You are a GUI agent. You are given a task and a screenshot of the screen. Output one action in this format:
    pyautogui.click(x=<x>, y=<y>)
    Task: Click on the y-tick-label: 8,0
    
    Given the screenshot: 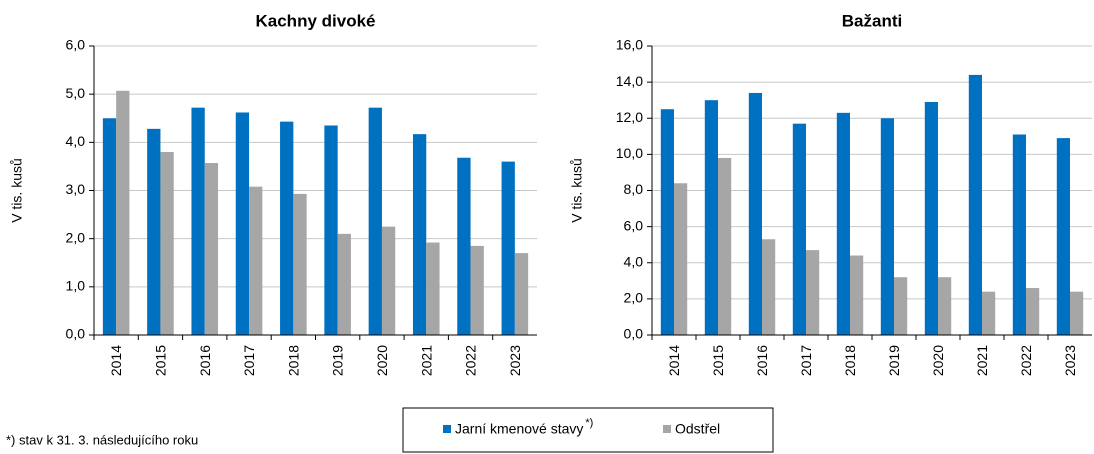 What is the action you would take?
    pyautogui.click(x=634, y=189)
    